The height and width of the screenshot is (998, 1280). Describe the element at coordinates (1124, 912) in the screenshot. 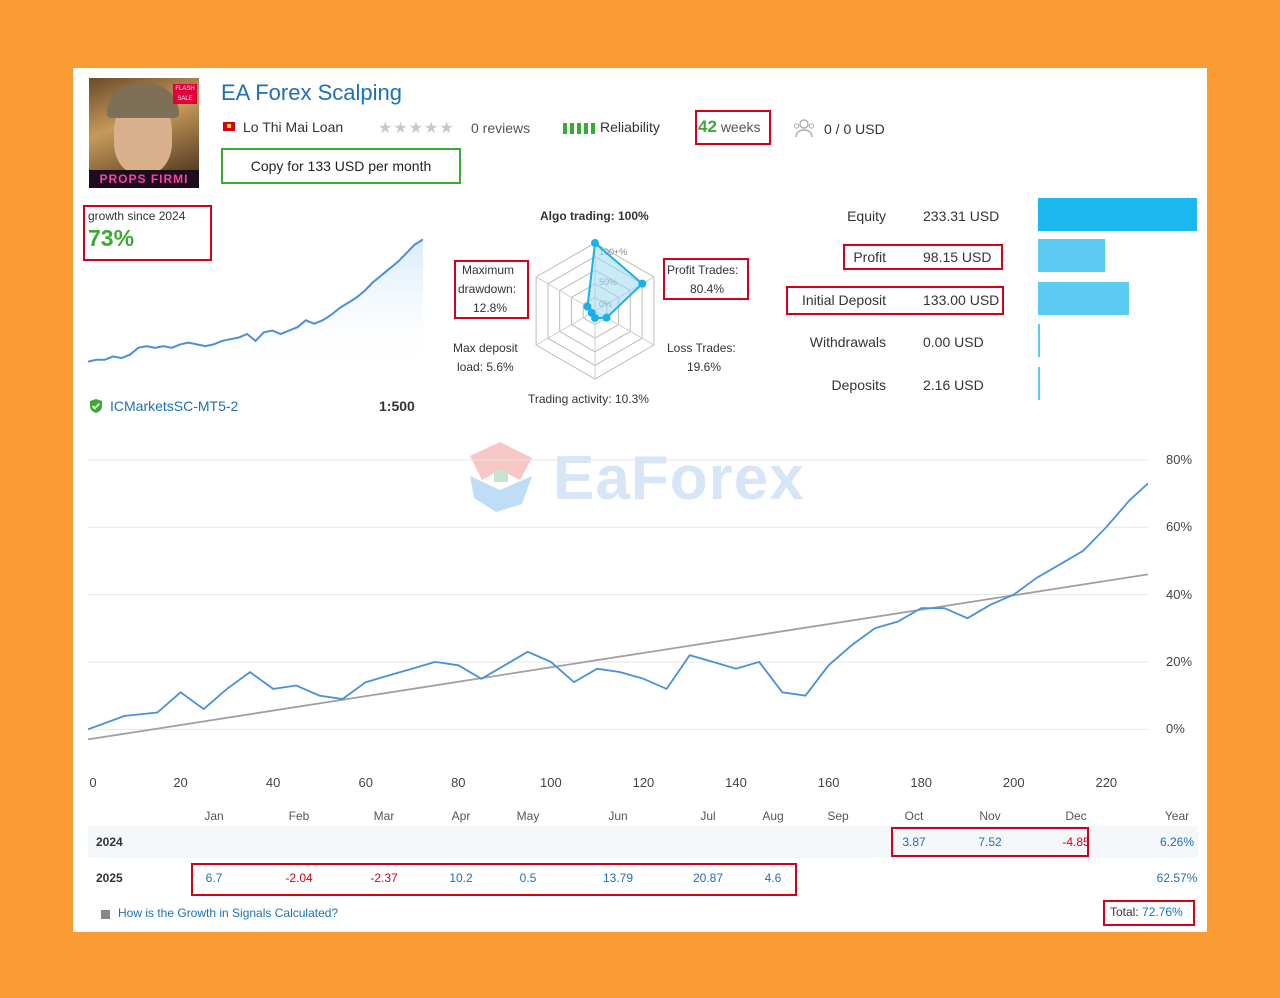

I see `grand-total-label: Total:` at that location.